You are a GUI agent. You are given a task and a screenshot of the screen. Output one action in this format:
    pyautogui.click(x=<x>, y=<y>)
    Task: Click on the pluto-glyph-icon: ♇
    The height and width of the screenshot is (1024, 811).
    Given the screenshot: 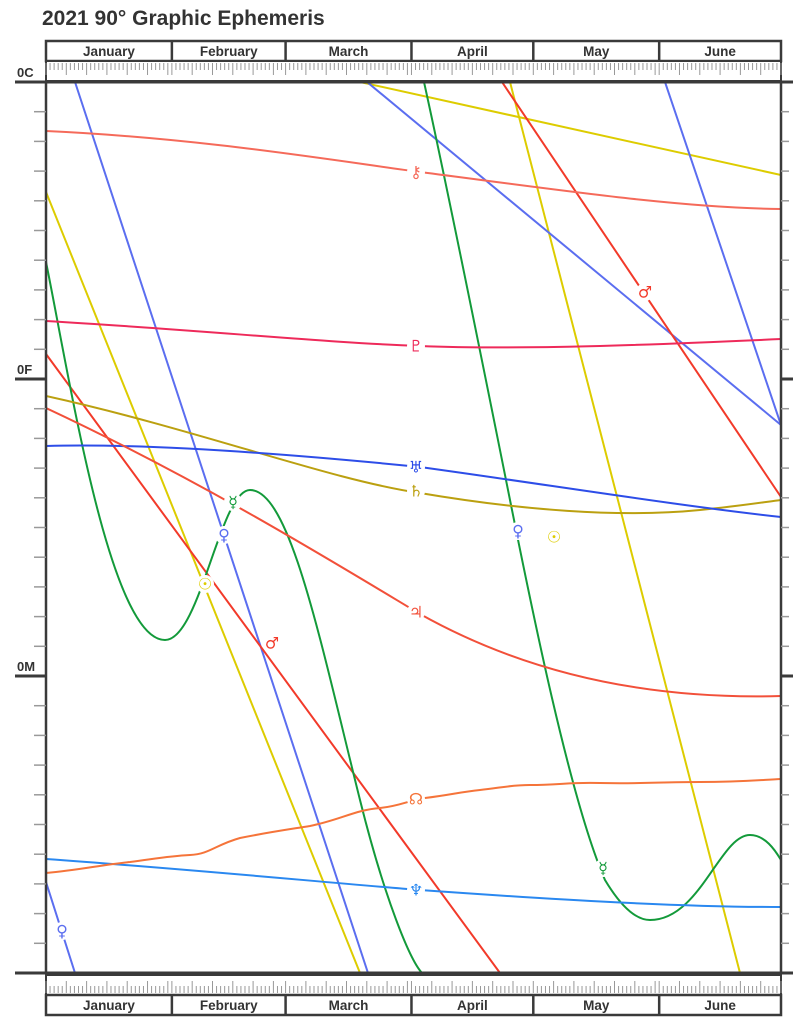 What is the action you would take?
    pyautogui.click(x=416, y=346)
    